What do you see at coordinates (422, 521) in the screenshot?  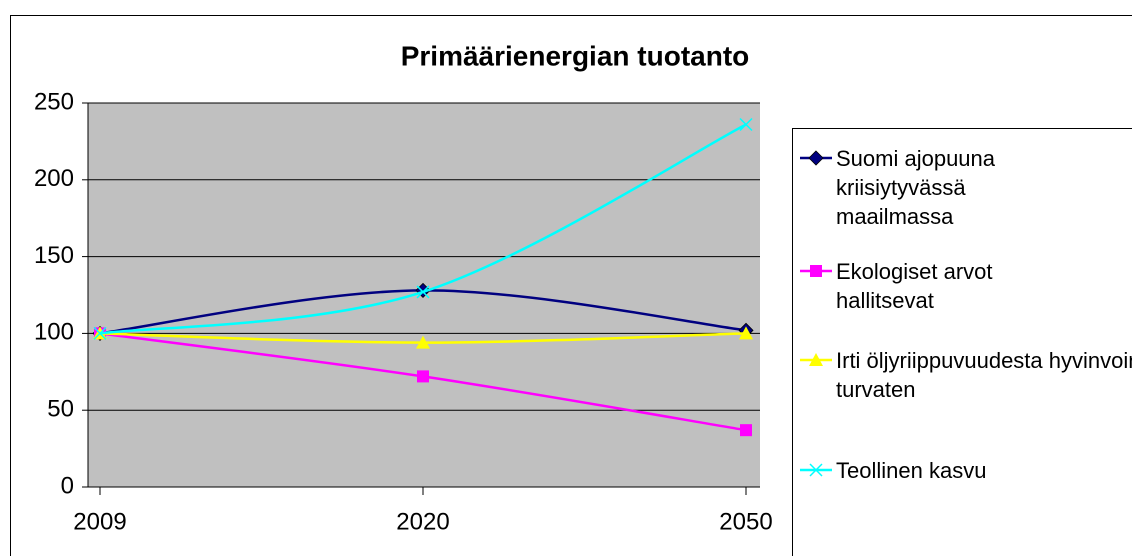 I see `x-tick-label: 2020` at bounding box center [422, 521].